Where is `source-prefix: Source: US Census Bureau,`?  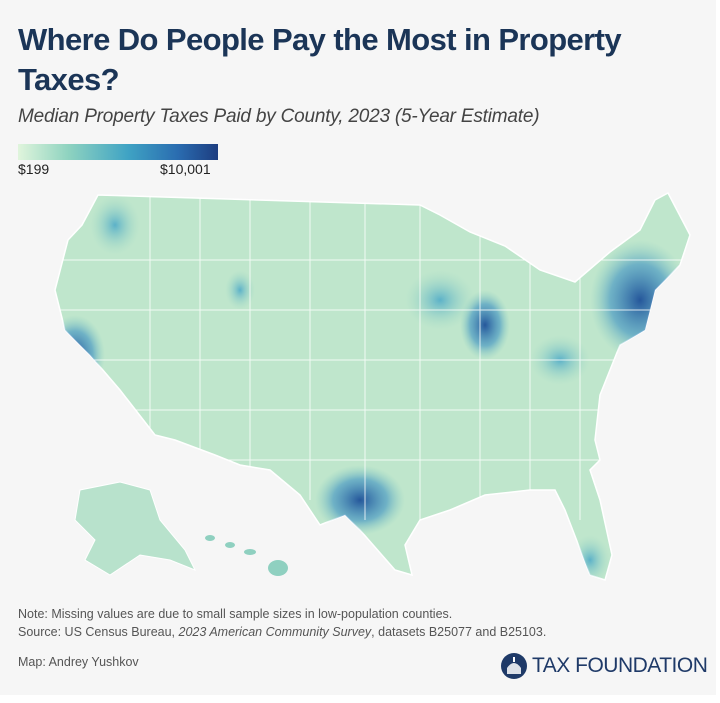
source-prefix: Source: US Census Bureau, is located at coordinates (98, 632).